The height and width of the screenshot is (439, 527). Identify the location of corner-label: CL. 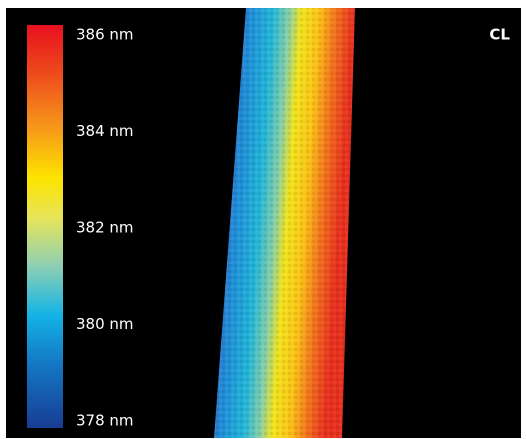
(499, 35).